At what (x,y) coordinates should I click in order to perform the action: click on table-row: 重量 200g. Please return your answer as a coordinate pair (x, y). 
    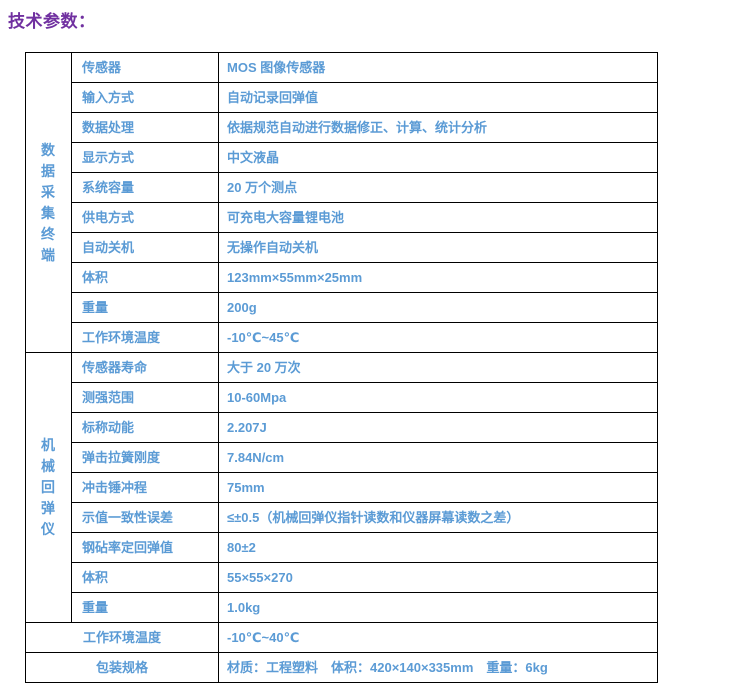
    Looking at the image, I should click on (342, 307).